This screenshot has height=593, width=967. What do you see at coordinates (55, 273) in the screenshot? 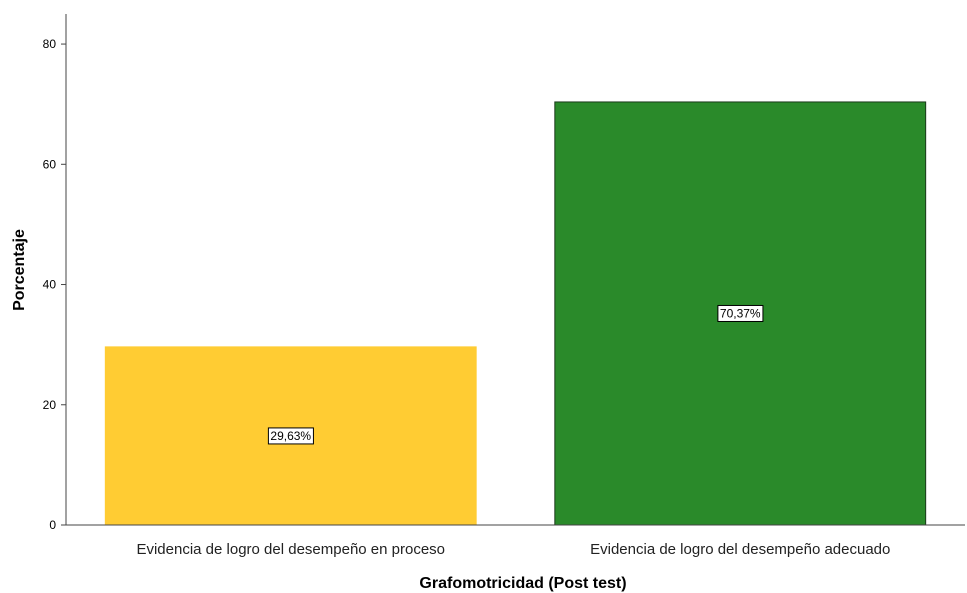
I see `y-axis: 0 20 40 60 80` at bounding box center [55, 273].